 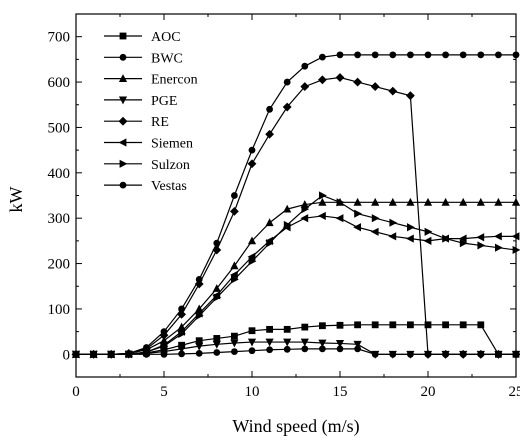 I want to click on legend-item: Enercon, so click(x=151, y=80).